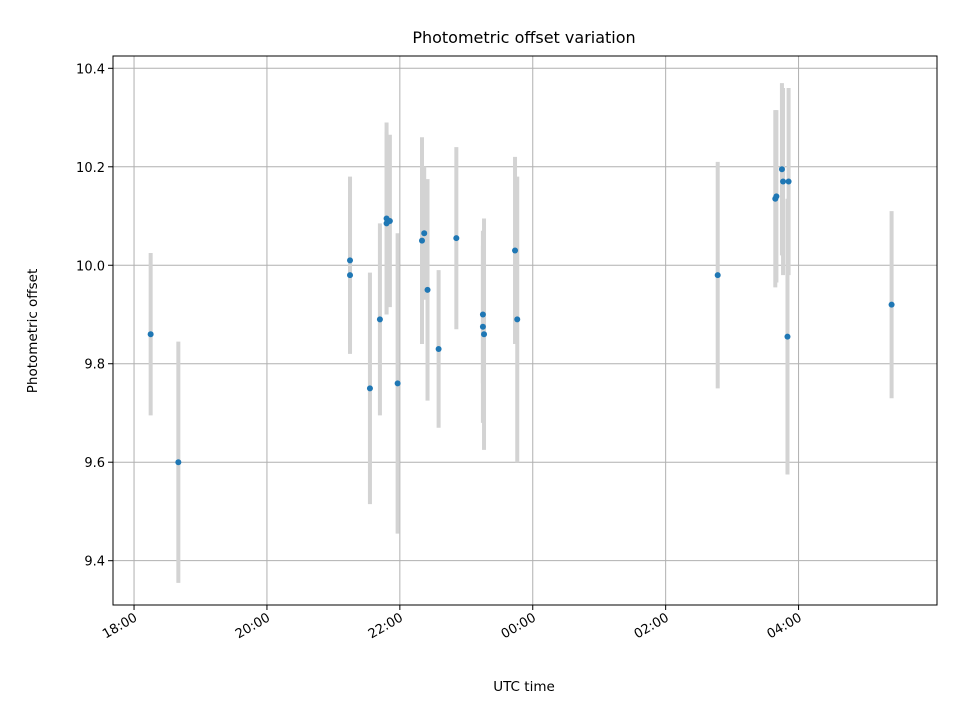 The height and width of the screenshot is (720, 960). What do you see at coordinates (90, 69) in the screenshot?
I see `y-tick-label: 10.4` at bounding box center [90, 69].